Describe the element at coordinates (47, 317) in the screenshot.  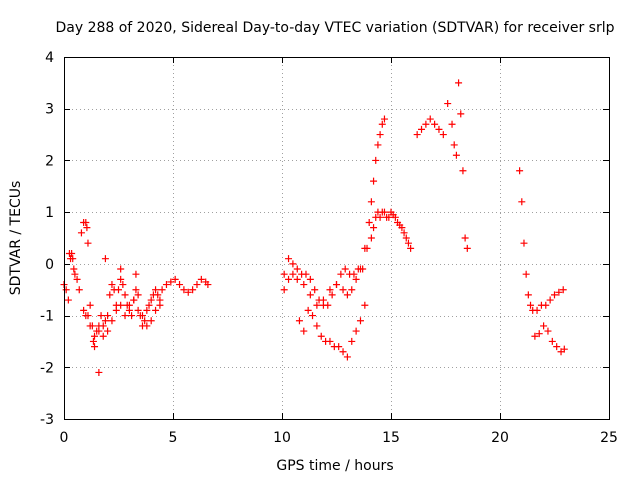
I see `y-tick-label: -1` at that location.